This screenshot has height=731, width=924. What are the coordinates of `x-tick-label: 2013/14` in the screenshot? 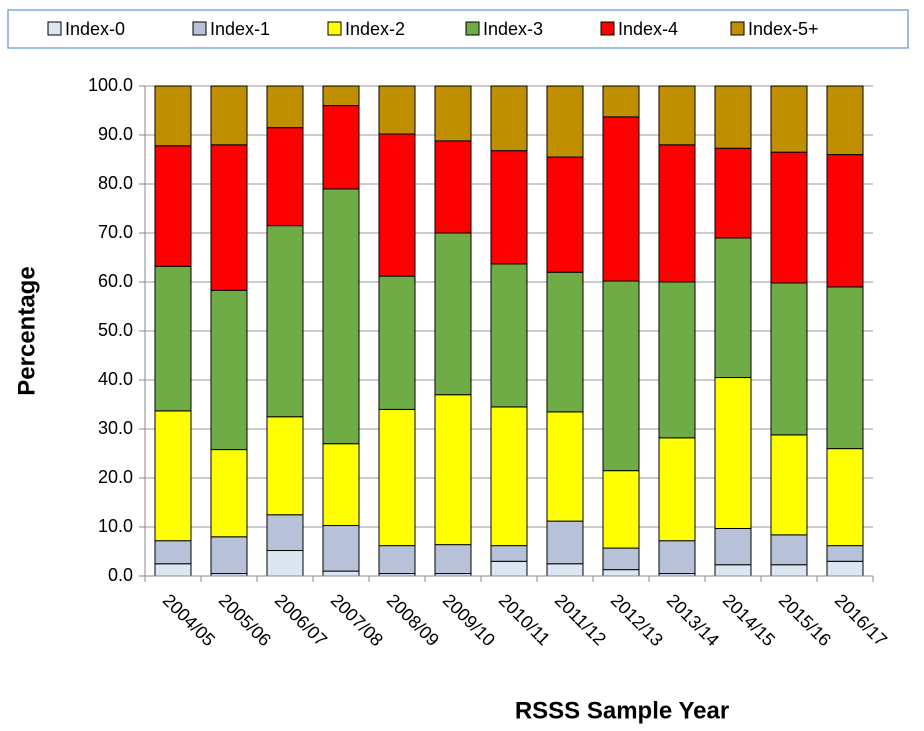 It's located at (693, 620).